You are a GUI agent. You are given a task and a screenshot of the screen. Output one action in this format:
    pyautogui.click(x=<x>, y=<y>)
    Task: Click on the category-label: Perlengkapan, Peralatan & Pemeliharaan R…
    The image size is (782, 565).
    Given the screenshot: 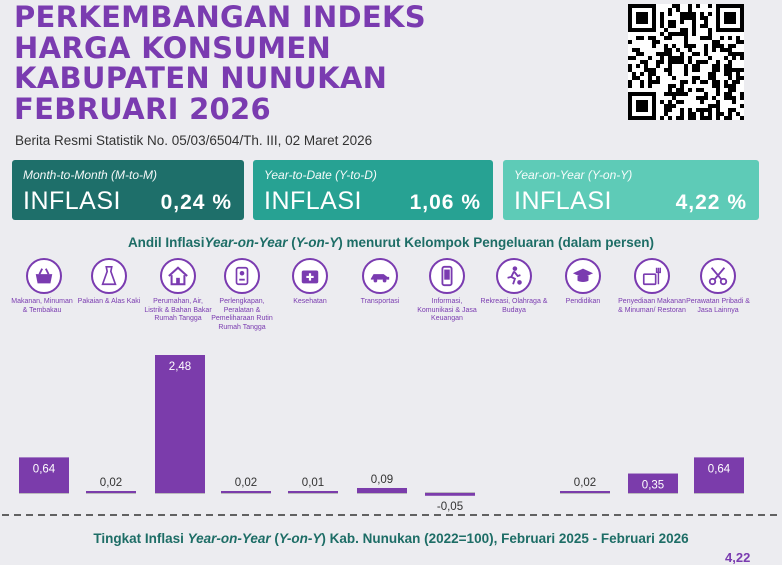 What is the action you would take?
    pyautogui.click(x=242, y=314)
    